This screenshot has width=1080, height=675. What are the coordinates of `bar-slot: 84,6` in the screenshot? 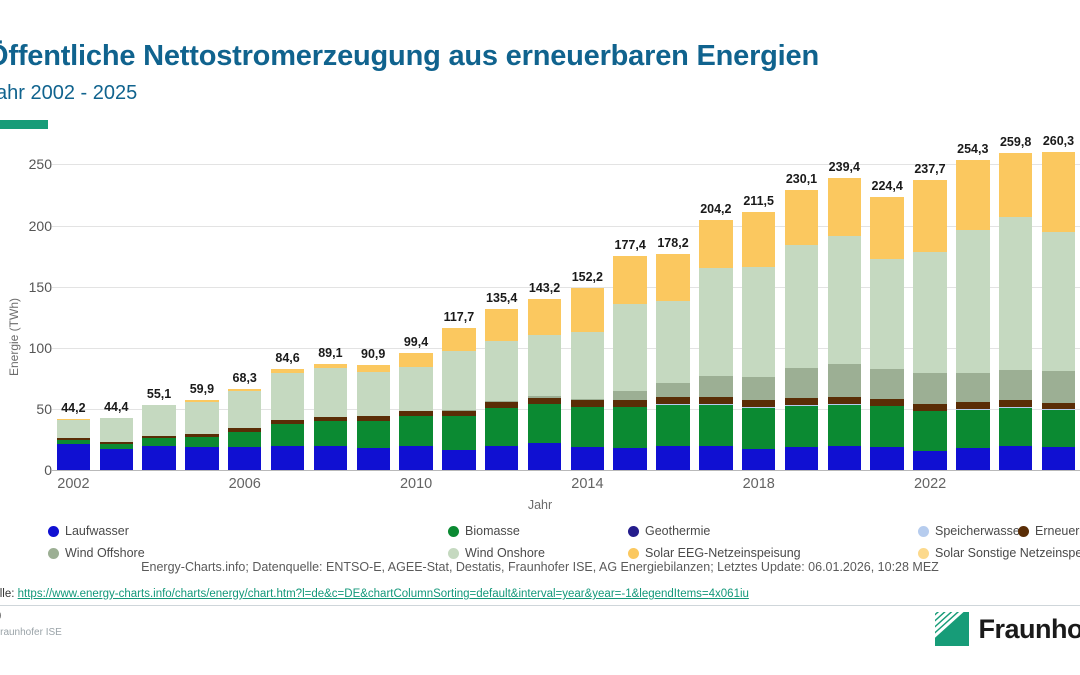 It's located at (287, 305).